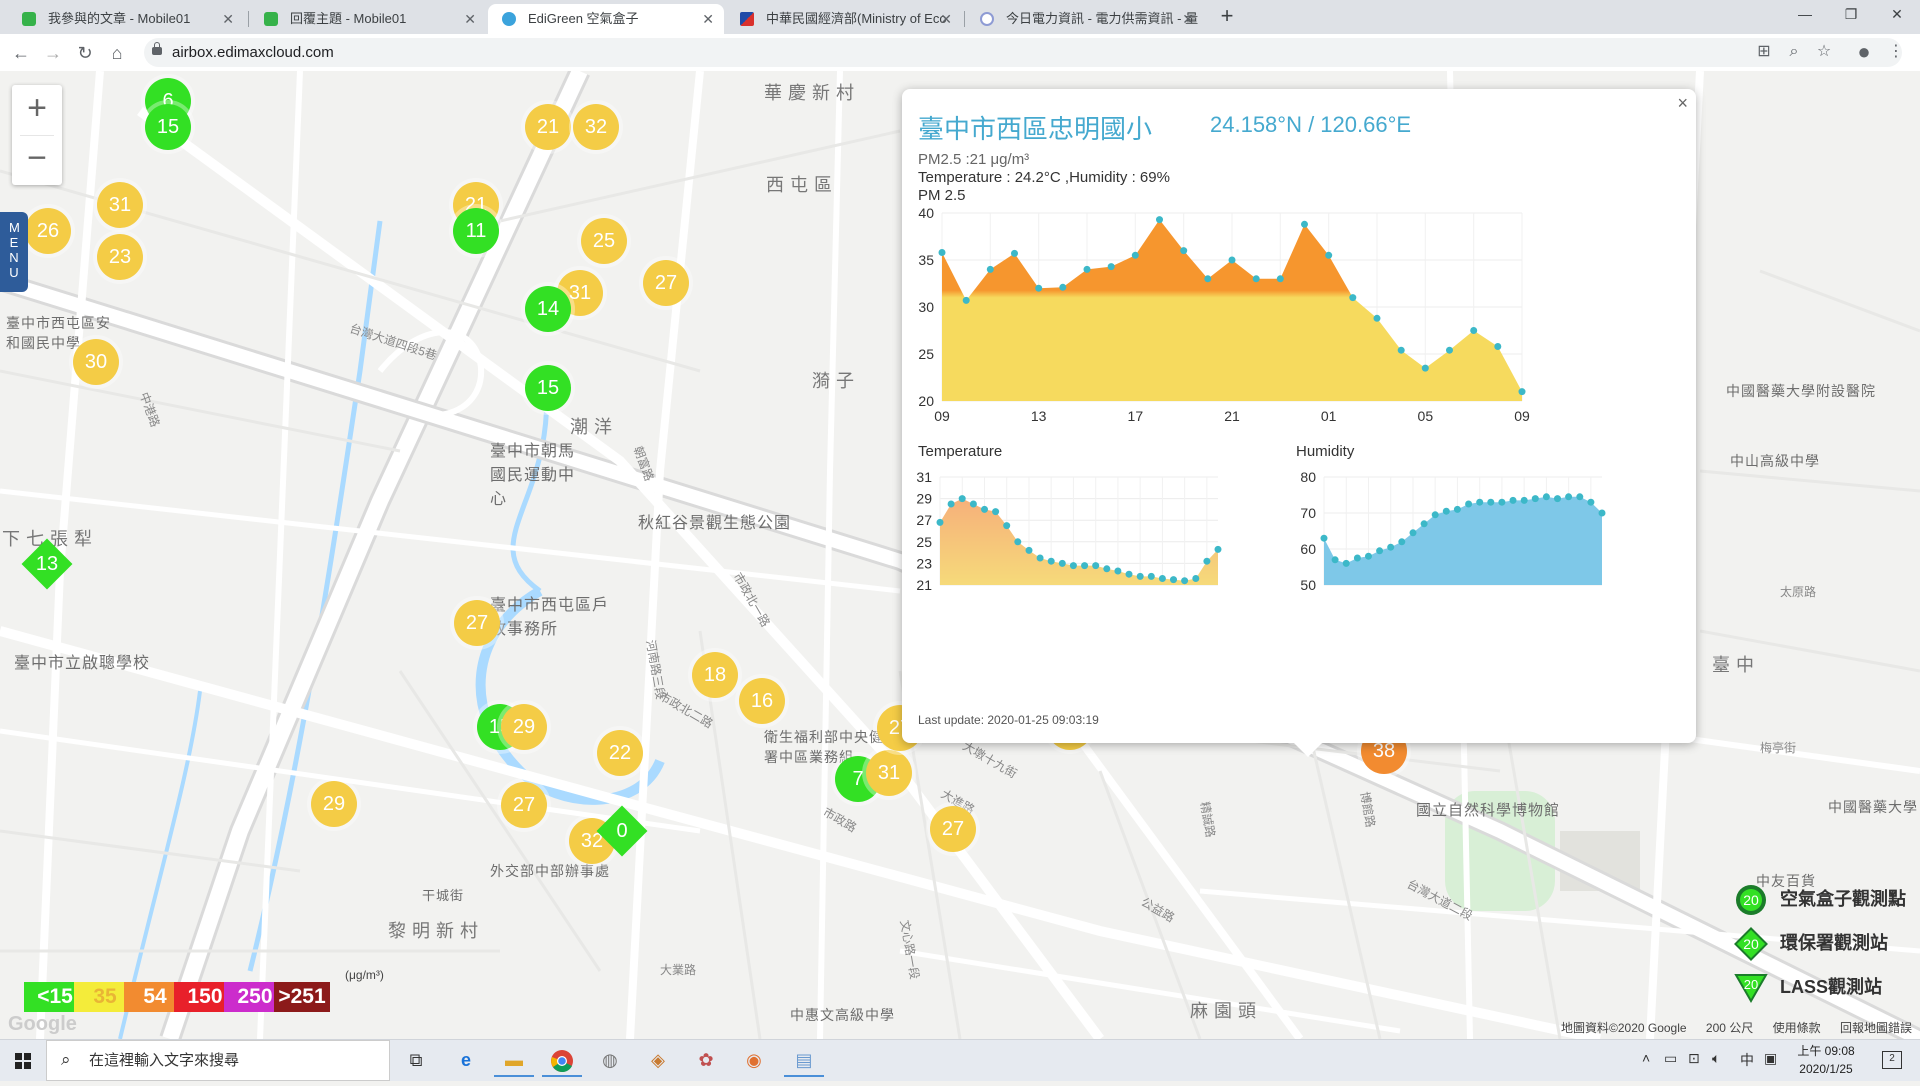 The height and width of the screenshot is (1086, 1920). Describe the element at coordinates (53, 53) in the screenshot. I see `forward-button: →` at that location.